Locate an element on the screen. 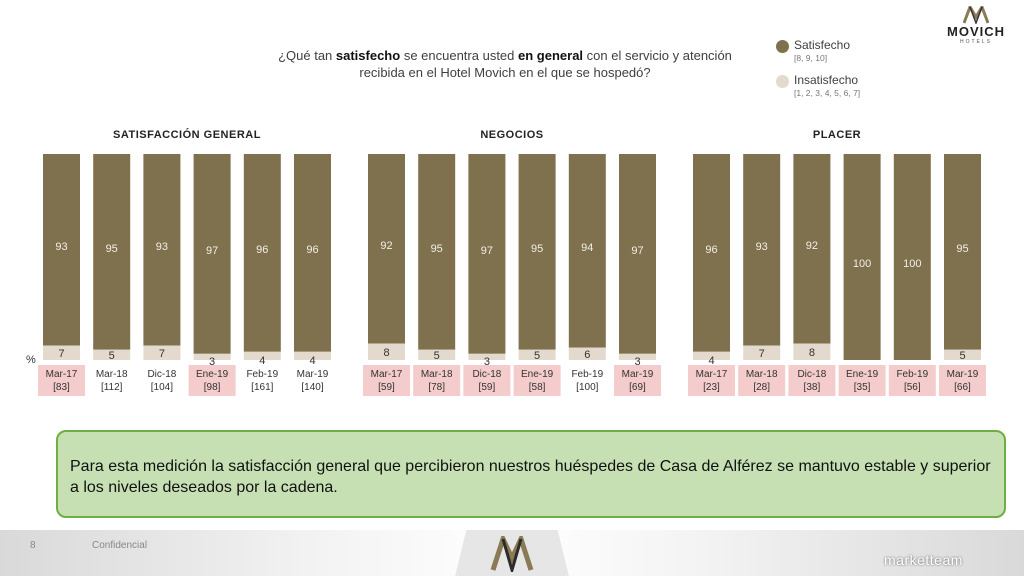  footer-logo-icon is located at coordinates (512, 554).